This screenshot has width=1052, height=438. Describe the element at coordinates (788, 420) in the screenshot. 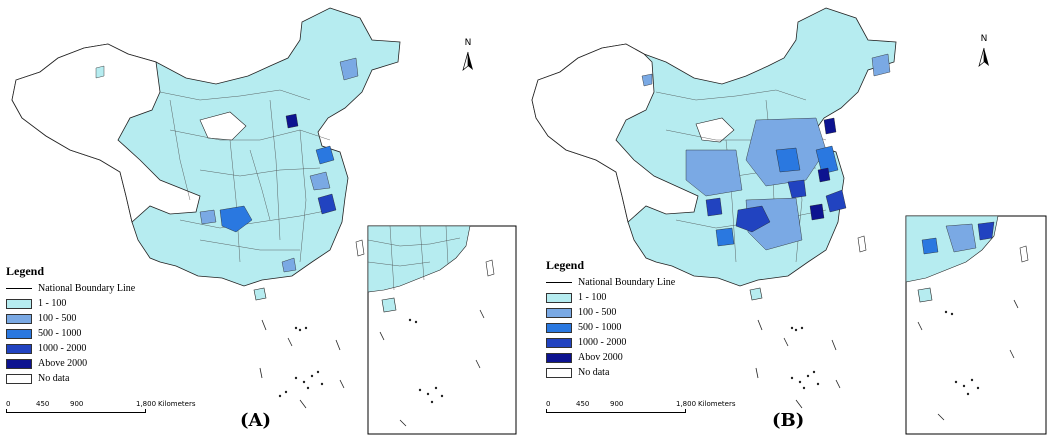

I see `panel-label: (B)` at that location.